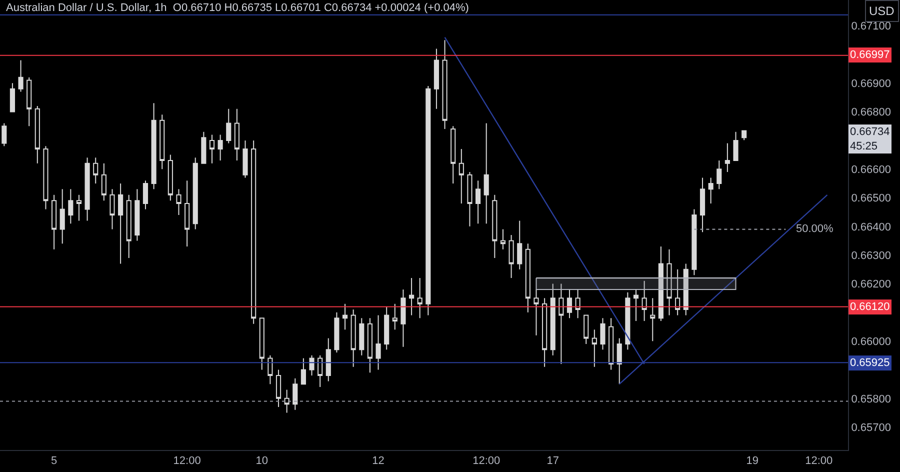  Describe the element at coordinates (871, 170) in the screenshot. I see `y-tick-label: 0.66600` at that location.